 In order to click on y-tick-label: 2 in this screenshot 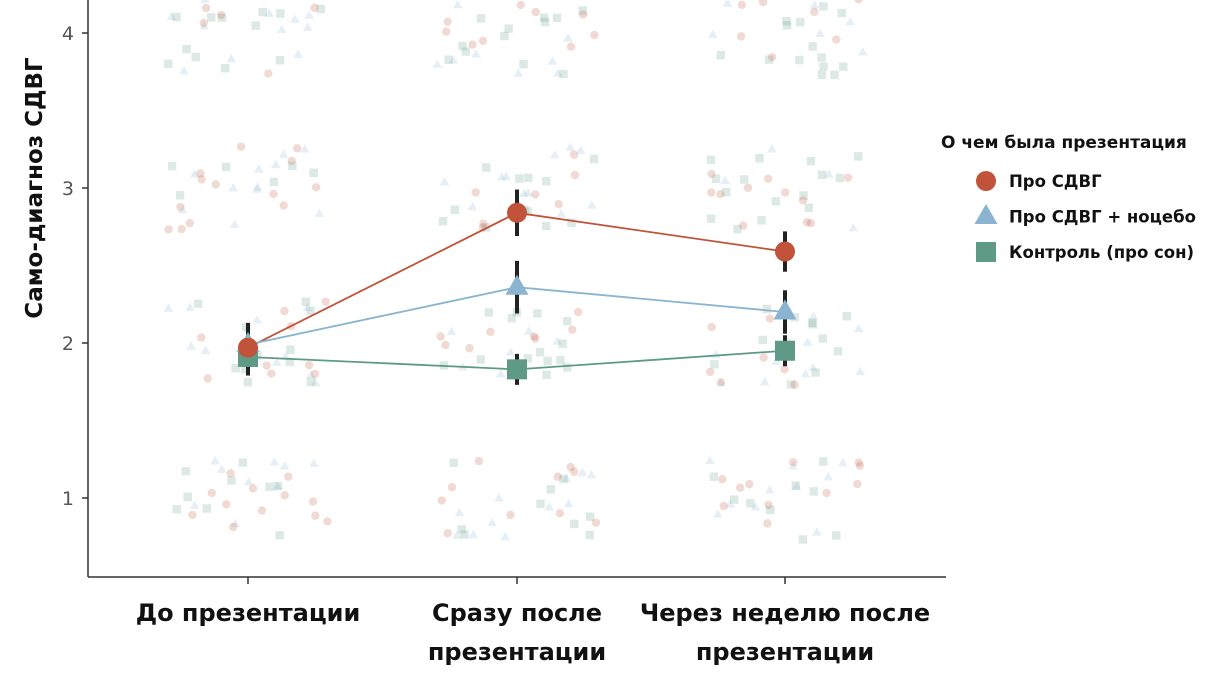, I will do `click(68, 344)`.